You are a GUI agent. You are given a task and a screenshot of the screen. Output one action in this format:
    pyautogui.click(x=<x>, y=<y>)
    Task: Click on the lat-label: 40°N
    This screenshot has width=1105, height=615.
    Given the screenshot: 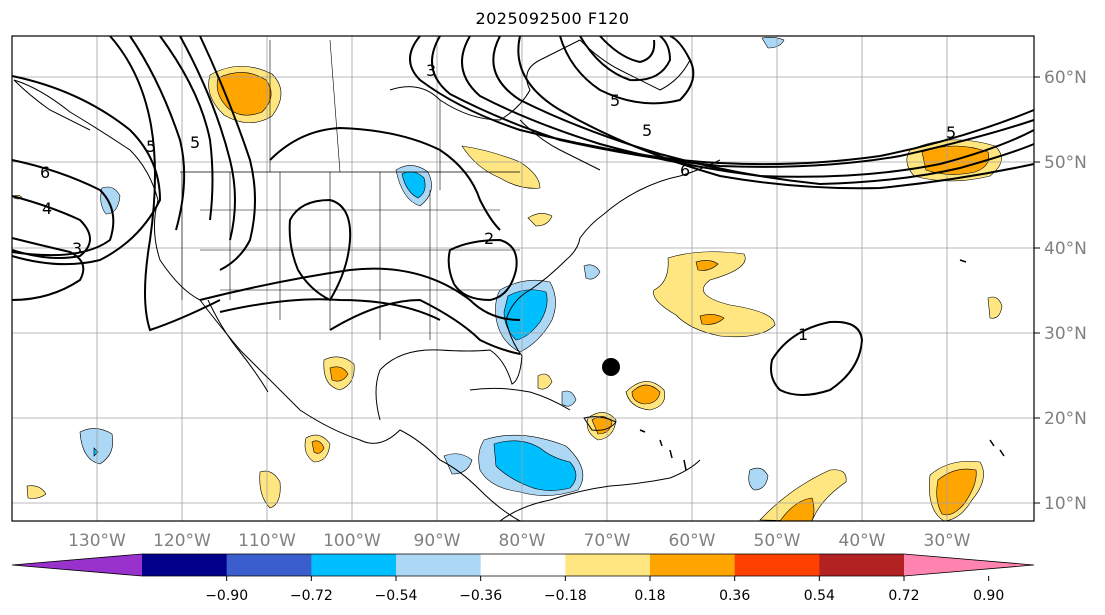 What is the action you would take?
    pyautogui.click(x=1065, y=249)
    